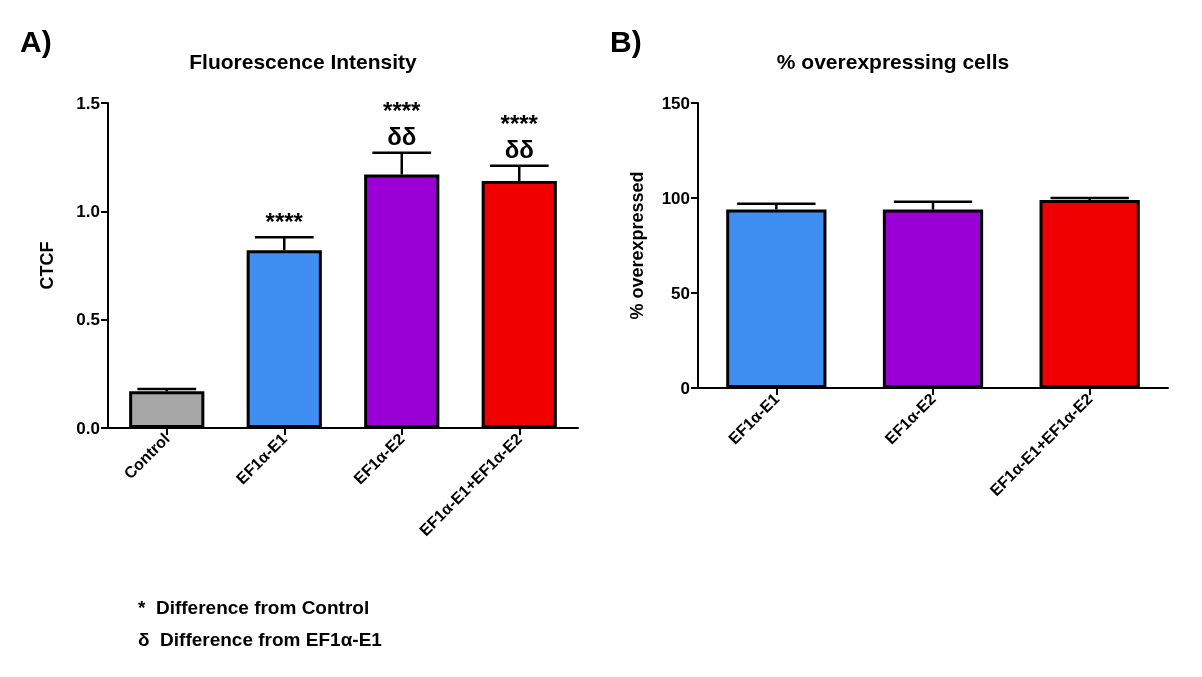 The width and height of the screenshot is (1202, 677). Describe the element at coordinates (680, 293) in the screenshot. I see `y-tick-label: 50` at that location.